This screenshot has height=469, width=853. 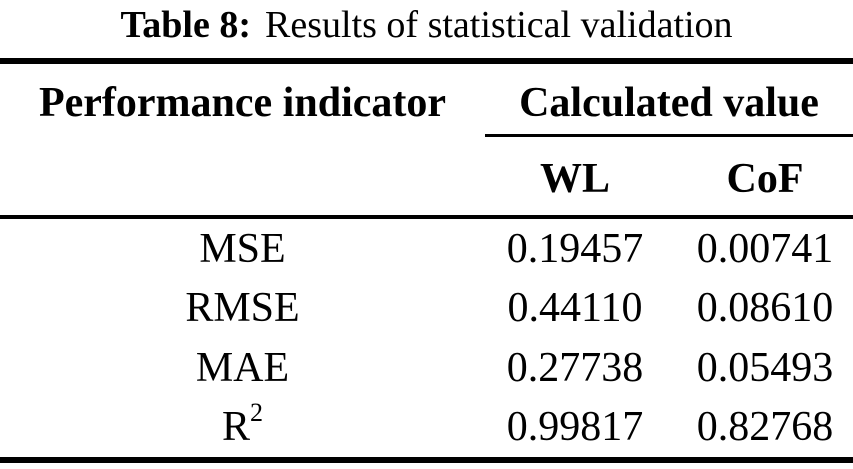 I want to click on wl-value: 0.44110, so click(x=575, y=308).